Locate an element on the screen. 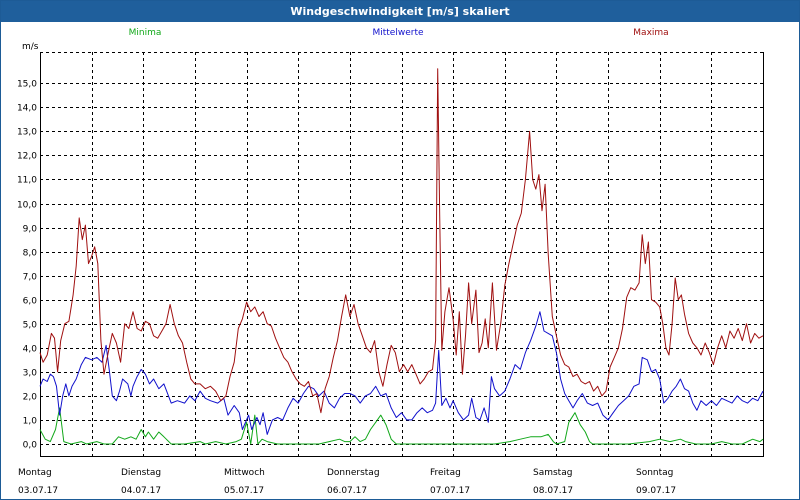  x-tick-day: Mittwoch is located at coordinates (244, 473).